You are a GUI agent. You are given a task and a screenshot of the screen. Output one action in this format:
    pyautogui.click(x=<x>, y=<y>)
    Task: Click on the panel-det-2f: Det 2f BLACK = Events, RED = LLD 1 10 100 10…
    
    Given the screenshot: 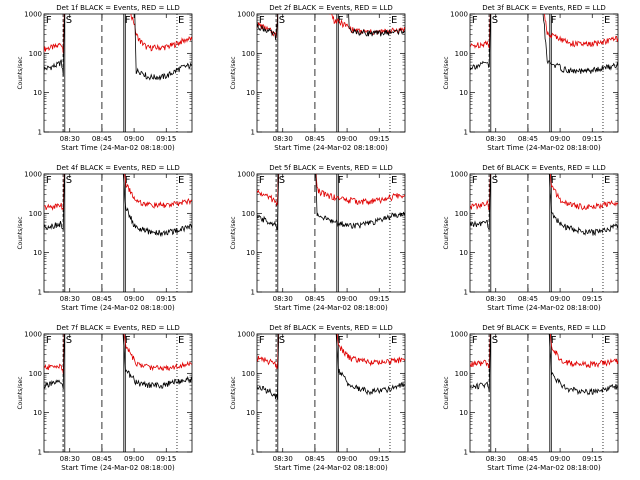 What is the action you would take?
    pyautogui.click(x=318, y=78)
    